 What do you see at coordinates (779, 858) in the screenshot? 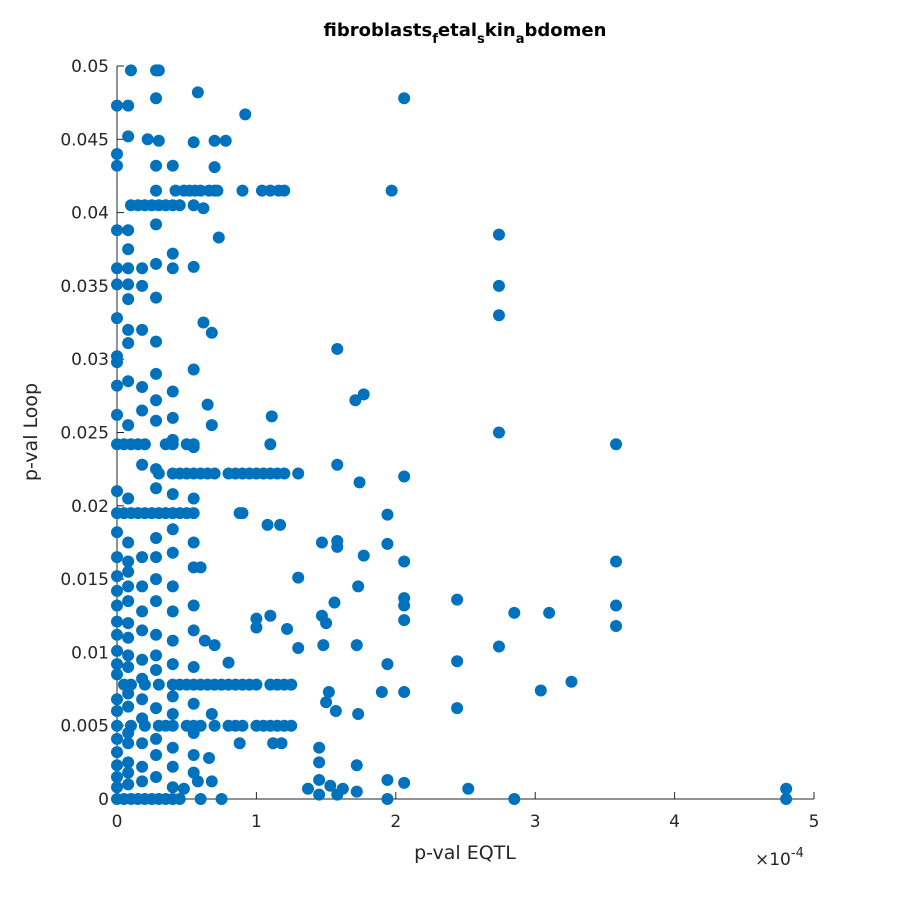
I see `x-multiplier: ×10⁻⁴` at bounding box center [779, 858].